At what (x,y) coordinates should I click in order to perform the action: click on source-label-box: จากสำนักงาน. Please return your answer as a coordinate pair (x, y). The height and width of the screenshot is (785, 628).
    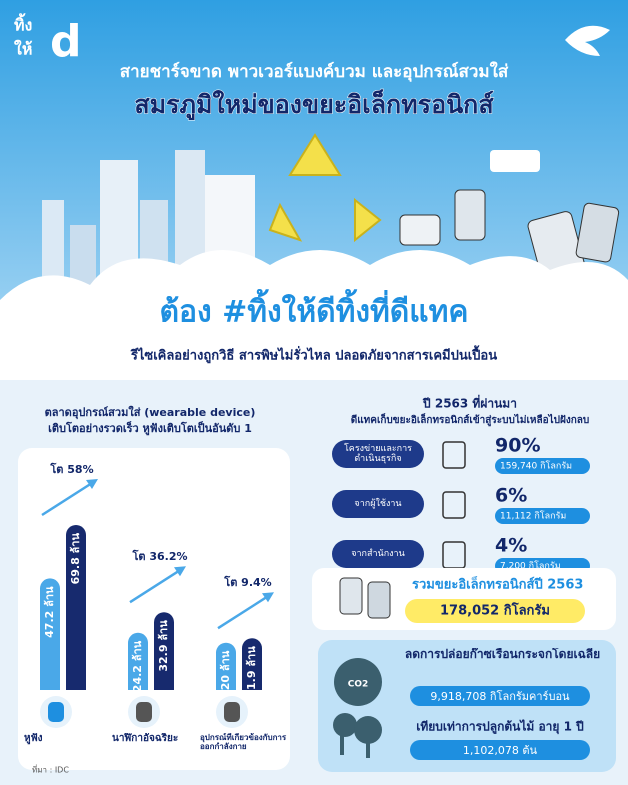
    Looking at the image, I should click on (378, 553).